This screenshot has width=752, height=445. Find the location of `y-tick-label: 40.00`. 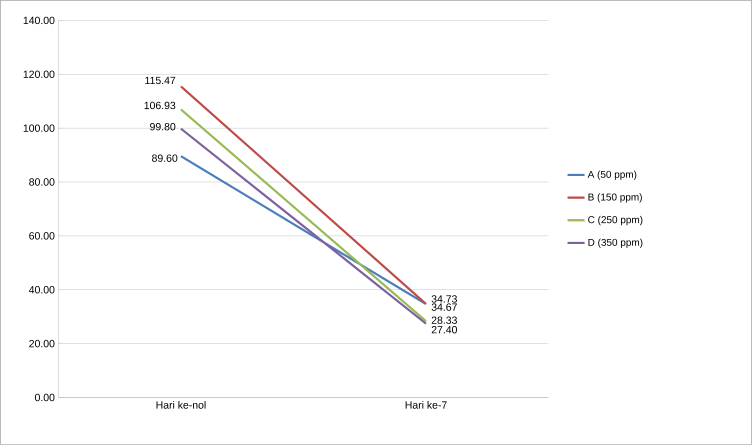

y-tick-label: 40.00 is located at coordinates (41, 290).